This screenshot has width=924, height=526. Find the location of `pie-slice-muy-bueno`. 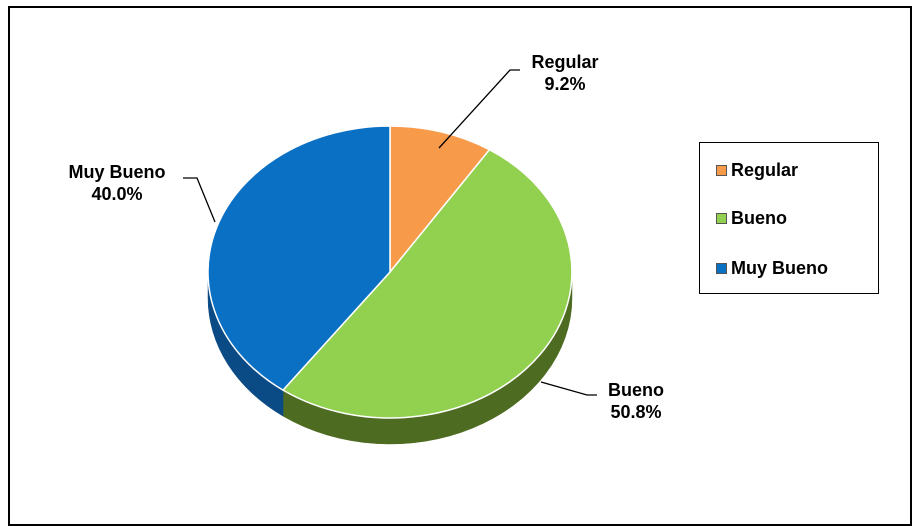

pie-slice-muy-bueno is located at coordinates (299, 258).